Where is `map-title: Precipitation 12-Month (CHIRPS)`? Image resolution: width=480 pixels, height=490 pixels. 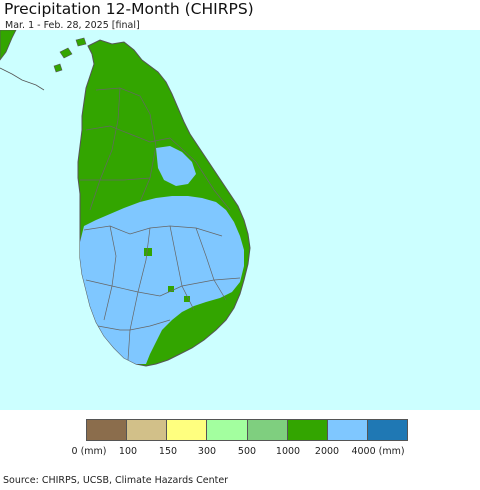 map-title: Precipitation 12-Month (CHIRPS) is located at coordinates (129, 9).